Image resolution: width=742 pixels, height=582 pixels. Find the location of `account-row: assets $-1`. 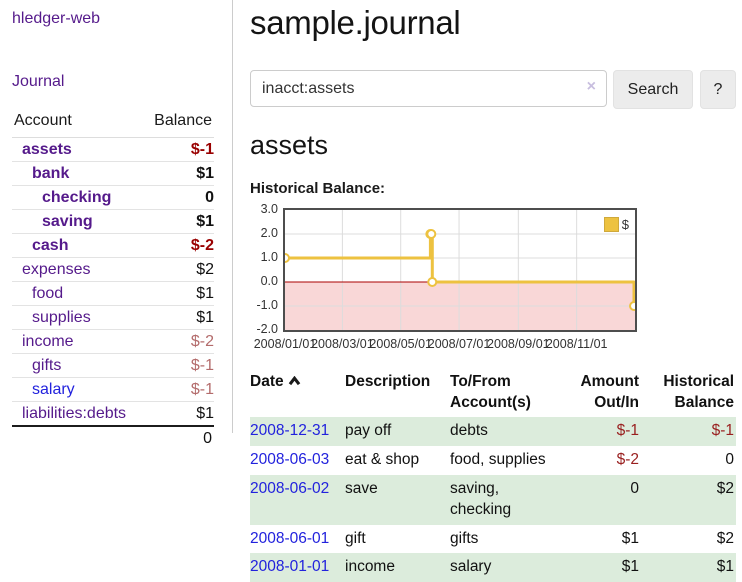

account-row: assets $-1 is located at coordinates (113, 149).